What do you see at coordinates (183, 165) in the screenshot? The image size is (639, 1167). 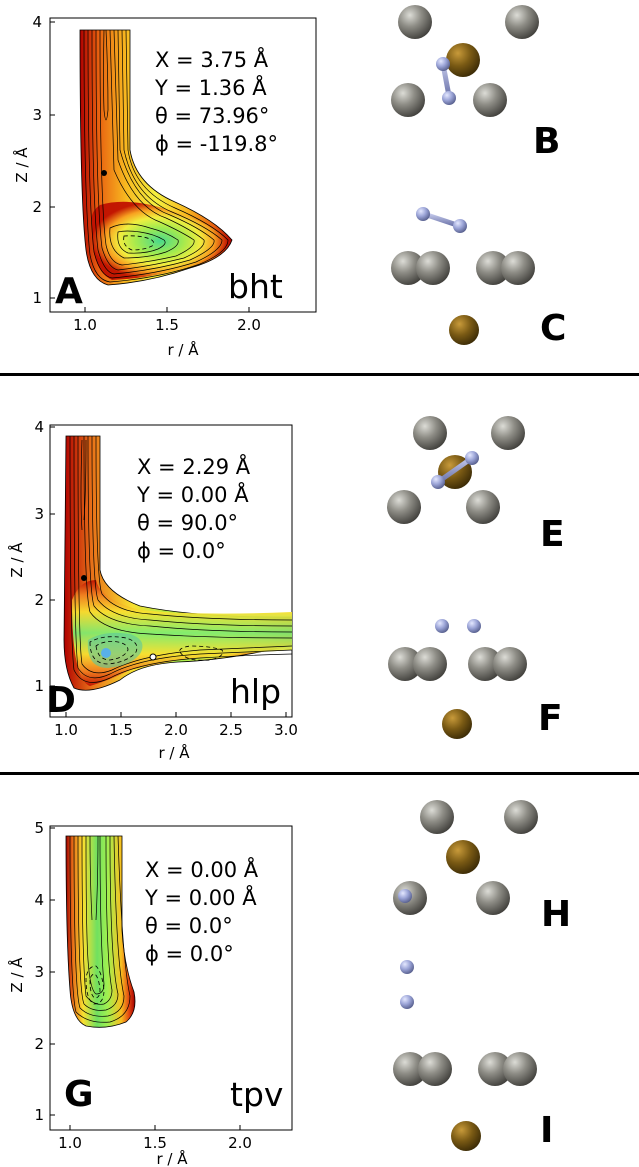 I see `contour-plot-a` at bounding box center [183, 165].